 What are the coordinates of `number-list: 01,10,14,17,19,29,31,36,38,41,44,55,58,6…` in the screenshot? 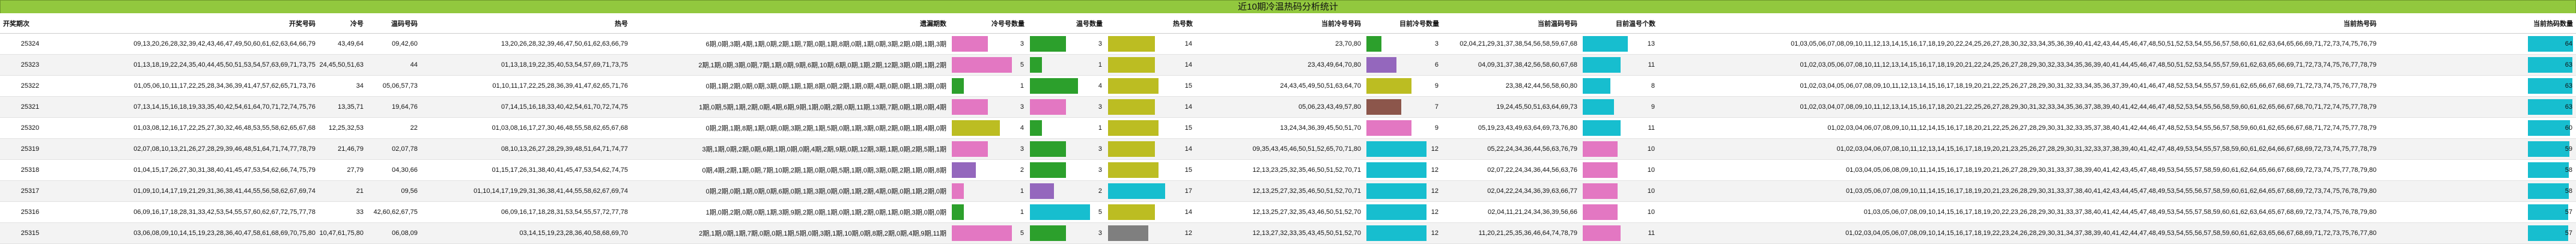 It's located at (526, 192).